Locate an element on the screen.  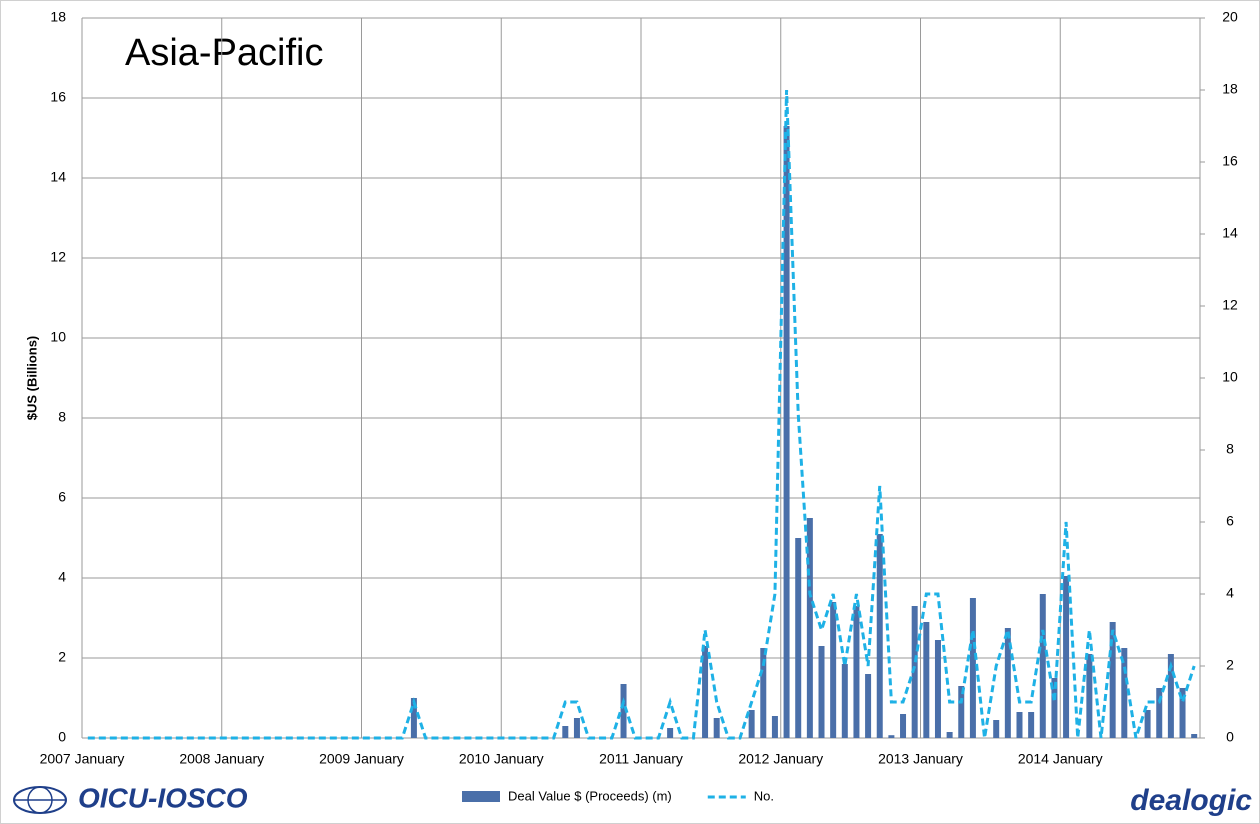
legend-swatch is located at coordinates (481, 796).